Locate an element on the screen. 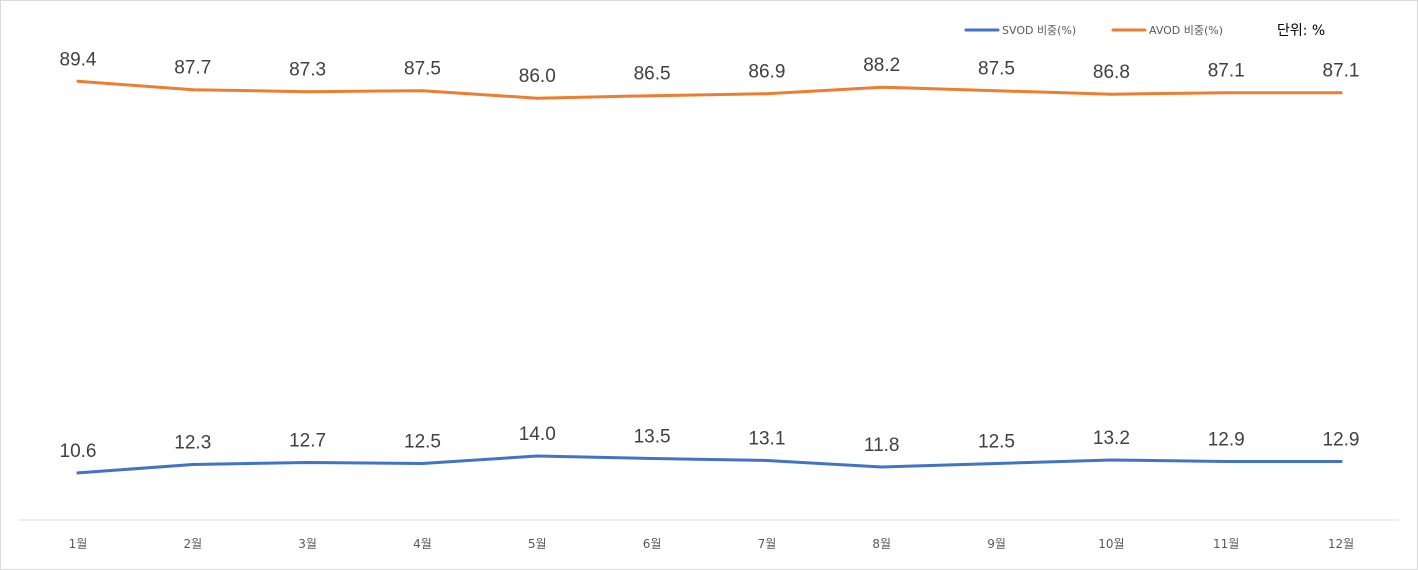  data-label-avod: 86.9 is located at coordinates (766, 72).